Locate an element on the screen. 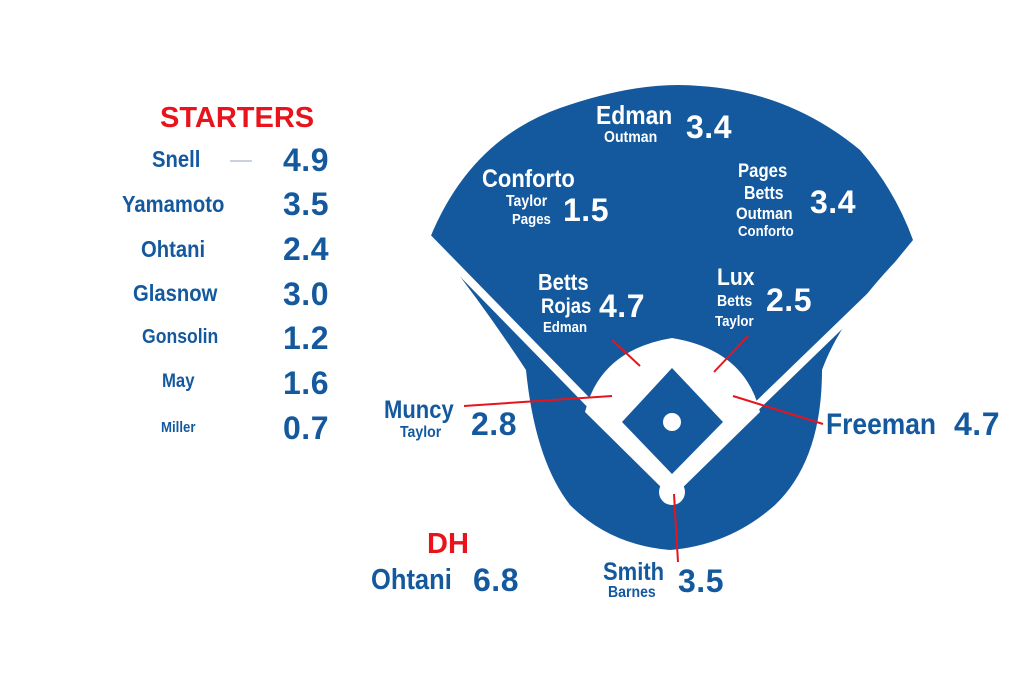 This screenshot has width=1024, height=683. starter-value: 1.2 is located at coordinates (306, 338).